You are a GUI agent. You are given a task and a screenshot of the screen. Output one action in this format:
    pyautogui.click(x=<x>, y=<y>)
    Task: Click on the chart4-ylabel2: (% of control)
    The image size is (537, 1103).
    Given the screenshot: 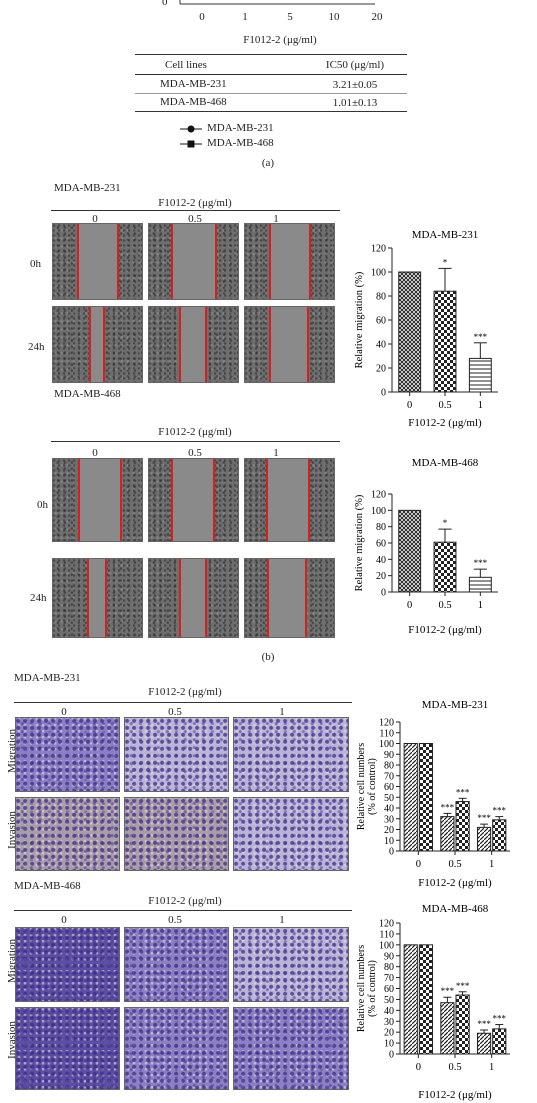 What is the action you would take?
    pyautogui.click(x=372, y=988)
    